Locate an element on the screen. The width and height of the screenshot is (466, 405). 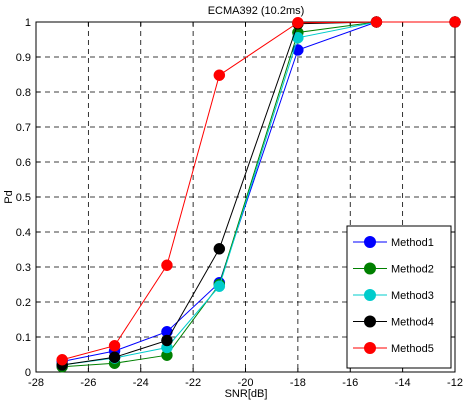
legend-label: Method4 is located at coordinates (412, 323).